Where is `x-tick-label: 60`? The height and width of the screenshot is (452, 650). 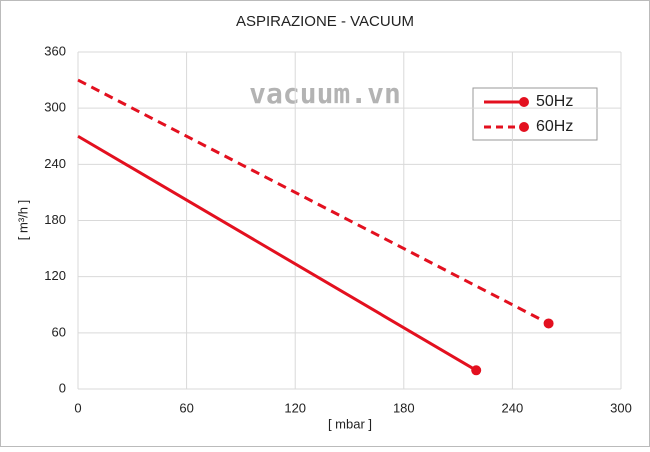 x-tick-label: 60 is located at coordinates (186, 407).